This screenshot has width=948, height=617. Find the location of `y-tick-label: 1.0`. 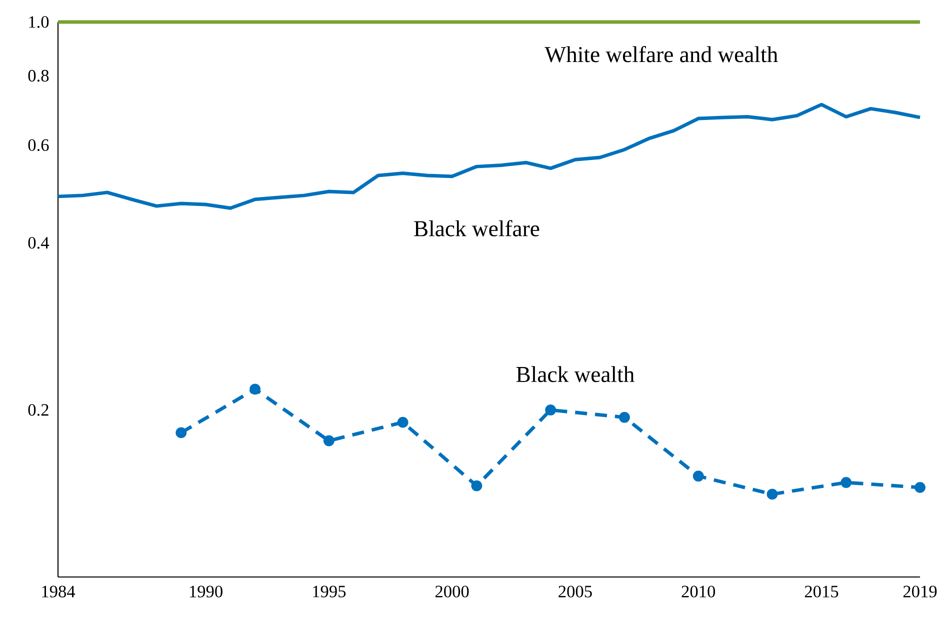

y-tick-label: 1.0 is located at coordinates (39, 22).